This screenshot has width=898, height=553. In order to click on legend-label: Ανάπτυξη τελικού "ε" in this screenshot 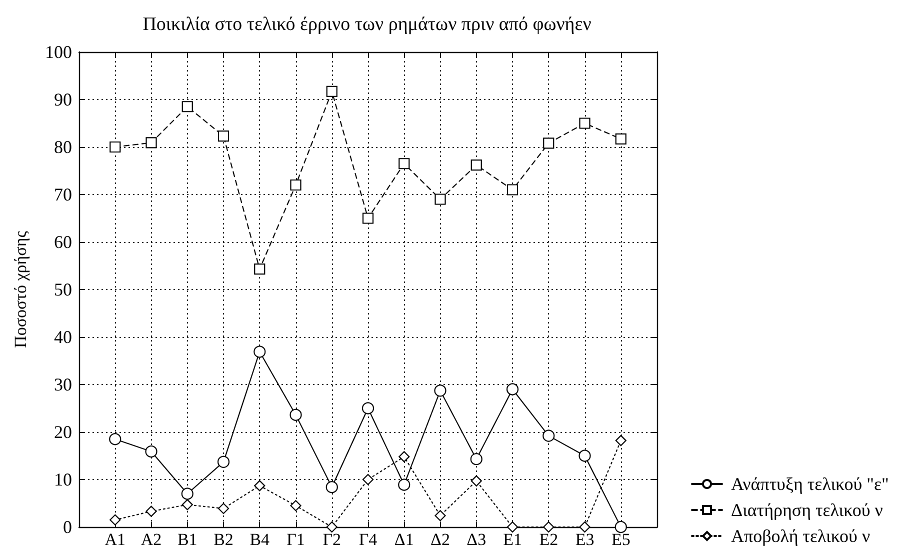, I will do `click(810, 484)`.